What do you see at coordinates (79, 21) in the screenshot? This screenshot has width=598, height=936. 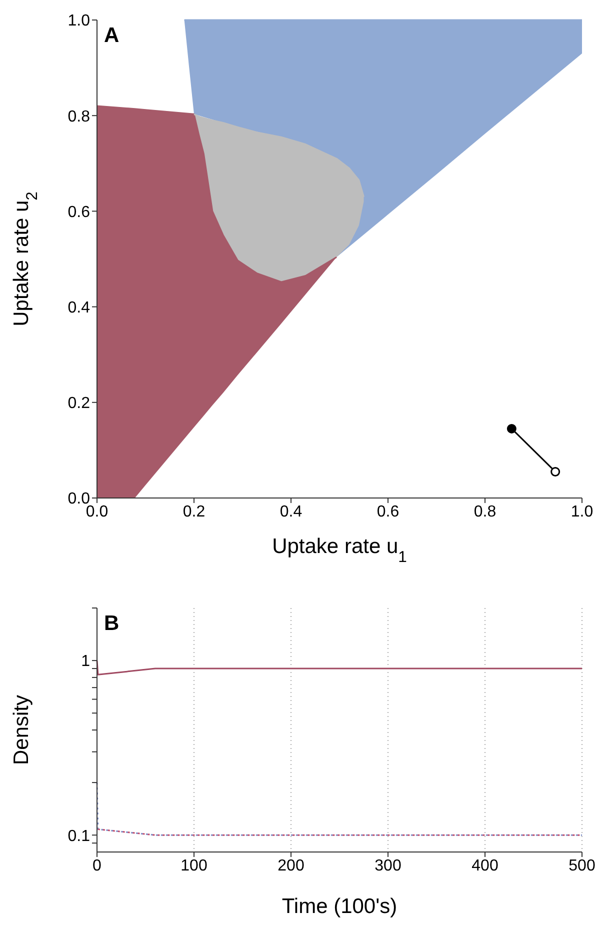 I see `y-tick-label: 1.0` at bounding box center [79, 21].